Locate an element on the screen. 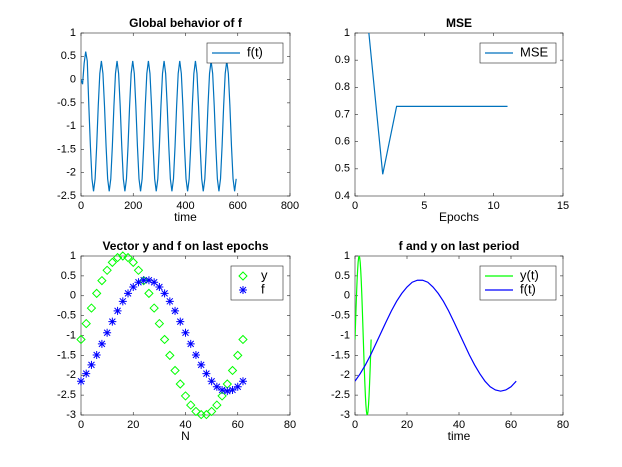 This screenshot has width=622, height=467. y-tick-label: 0.7 is located at coordinates (342, 114).